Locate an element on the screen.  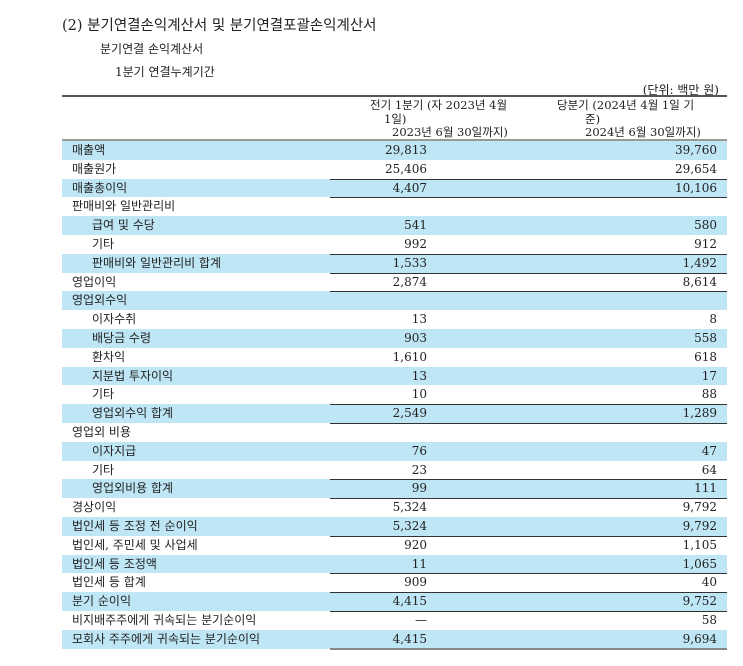
table-row: 판매비와 일반관리비 is located at coordinates (394, 206).